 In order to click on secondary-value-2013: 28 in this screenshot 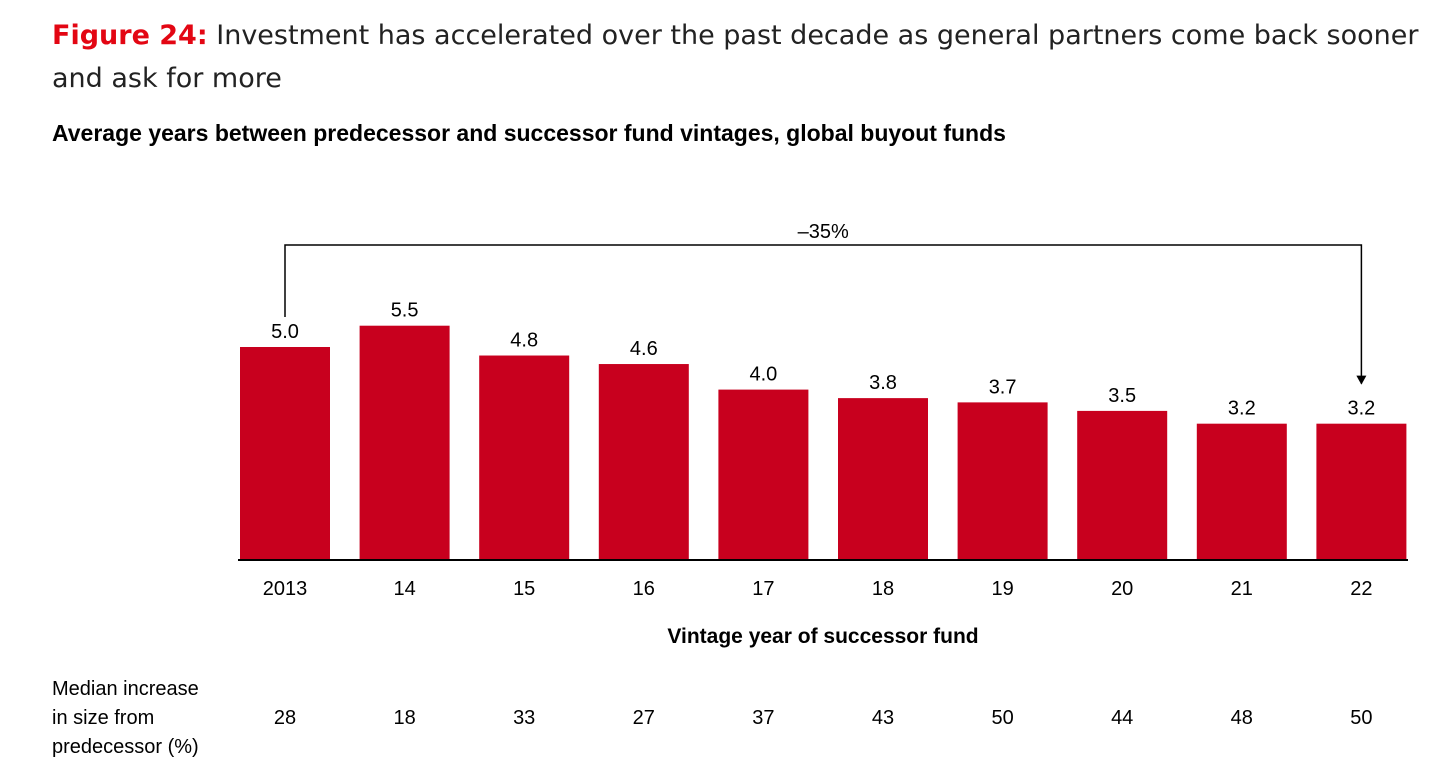, I will do `click(285, 718)`.